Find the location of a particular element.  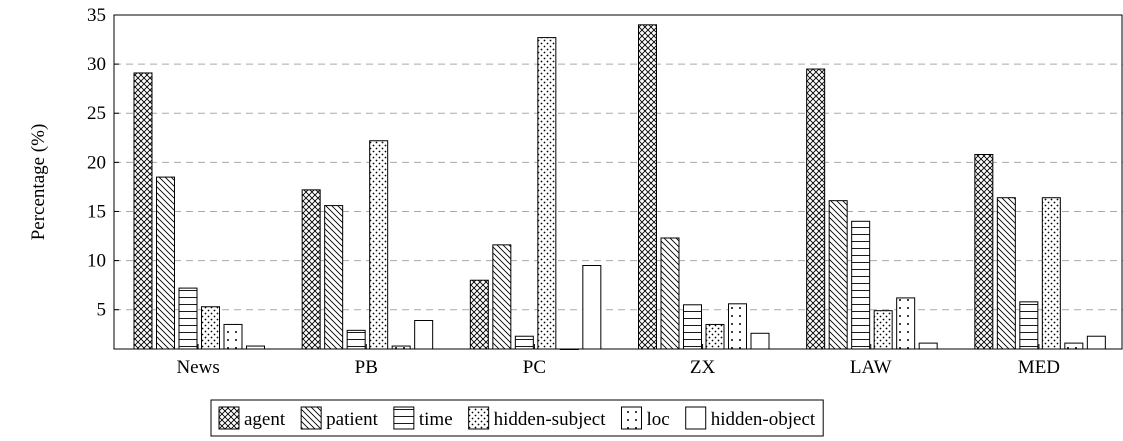

bar-patient-law is located at coordinates (838, 275).